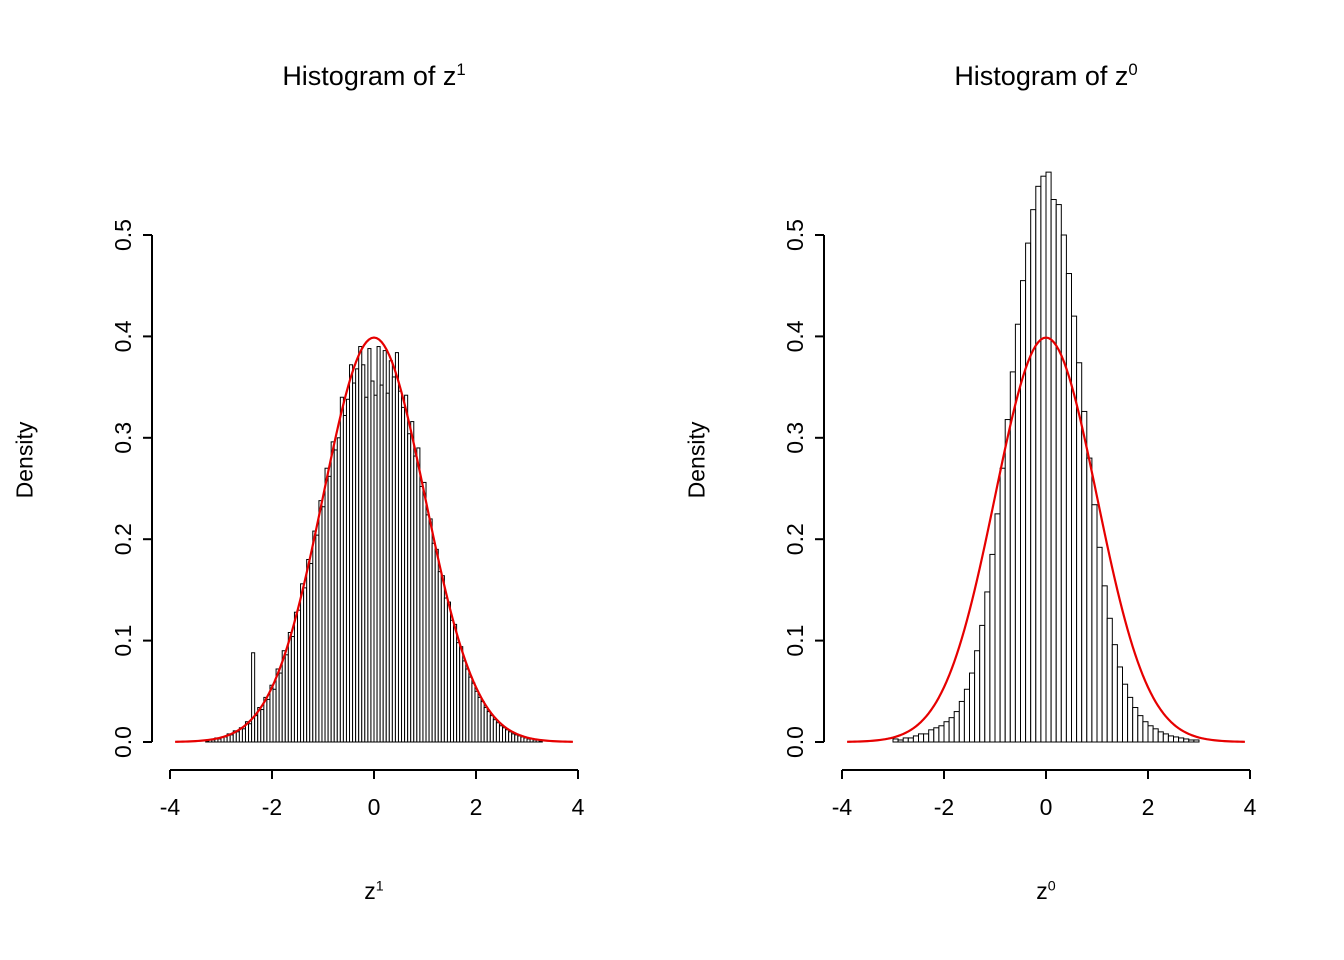  I want to click on chart-title-z1: Histogram of z1, so click(374, 76).